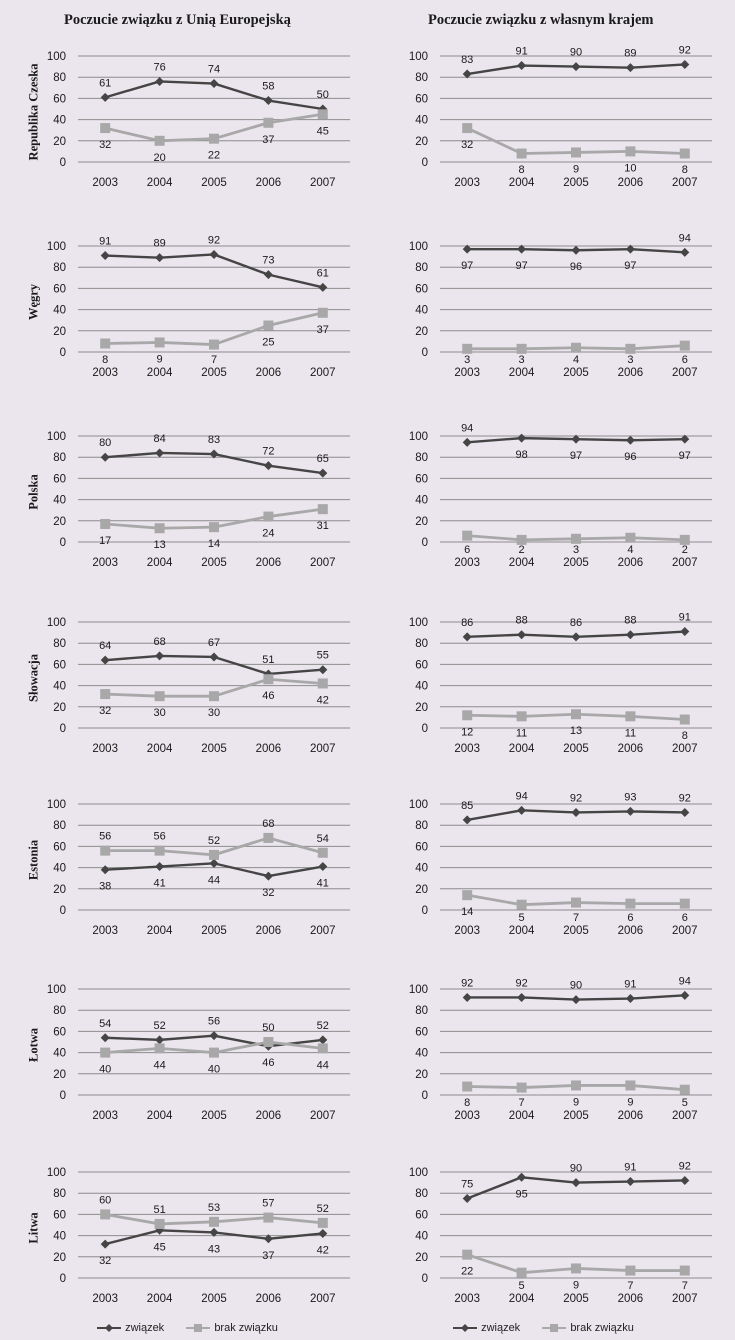  Describe the element at coordinates (105, 1070) in the screenshot. I see `data-label-brak-zwiazku: 40` at that location.